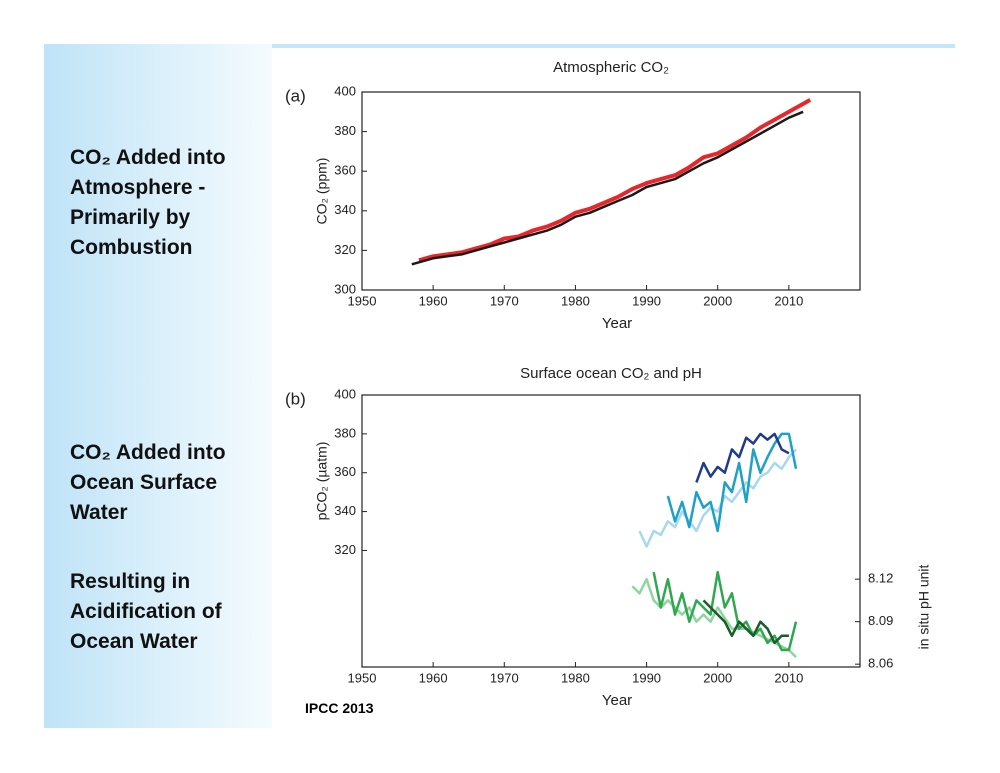  Describe the element at coordinates (611, 67) in the screenshot. I see `chart-title: Atmospheric CO₂` at that location.